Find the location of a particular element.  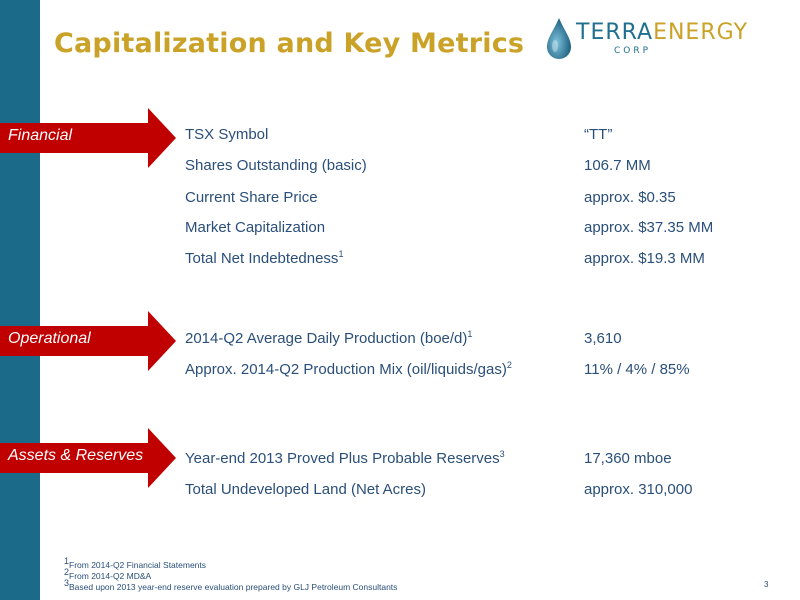

logo-subtext: CORP is located at coordinates (633, 51).